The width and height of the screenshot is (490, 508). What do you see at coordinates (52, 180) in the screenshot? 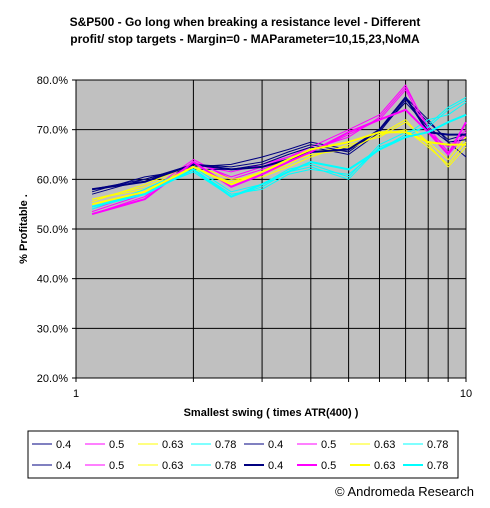
I see `y-tick-label: 60.0%` at bounding box center [52, 180].